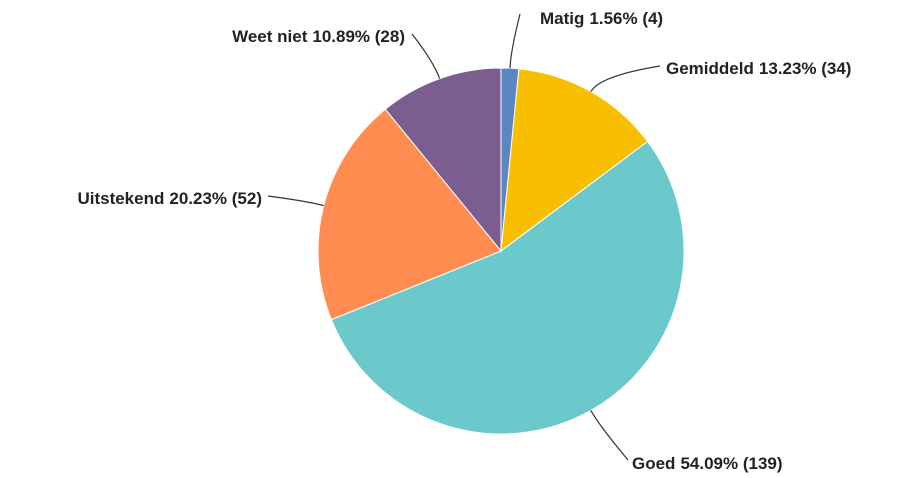  What do you see at coordinates (215, 198) in the screenshot?
I see `label-value: 20.23% (52)` at bounding box center [215, 198].